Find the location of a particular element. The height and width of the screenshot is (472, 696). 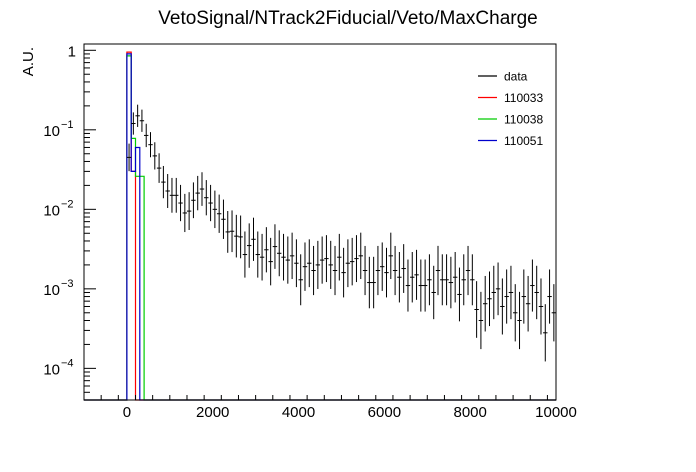

legend-label: 110051 is located at coordinates (523, 141).